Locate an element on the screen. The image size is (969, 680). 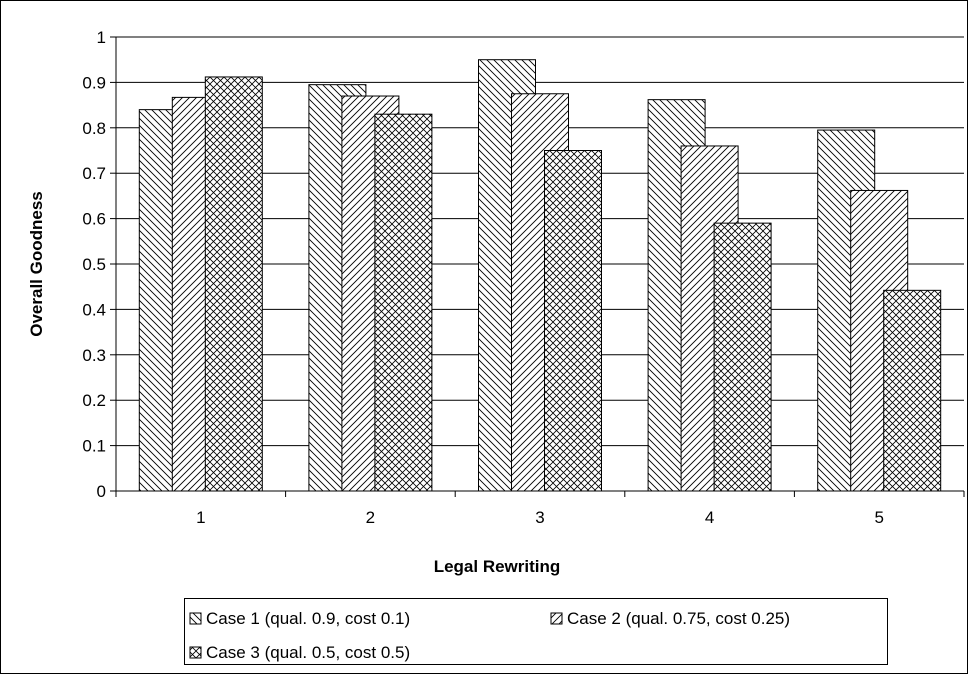
y-tick-label: 1 is located at coordinates (101, 37).